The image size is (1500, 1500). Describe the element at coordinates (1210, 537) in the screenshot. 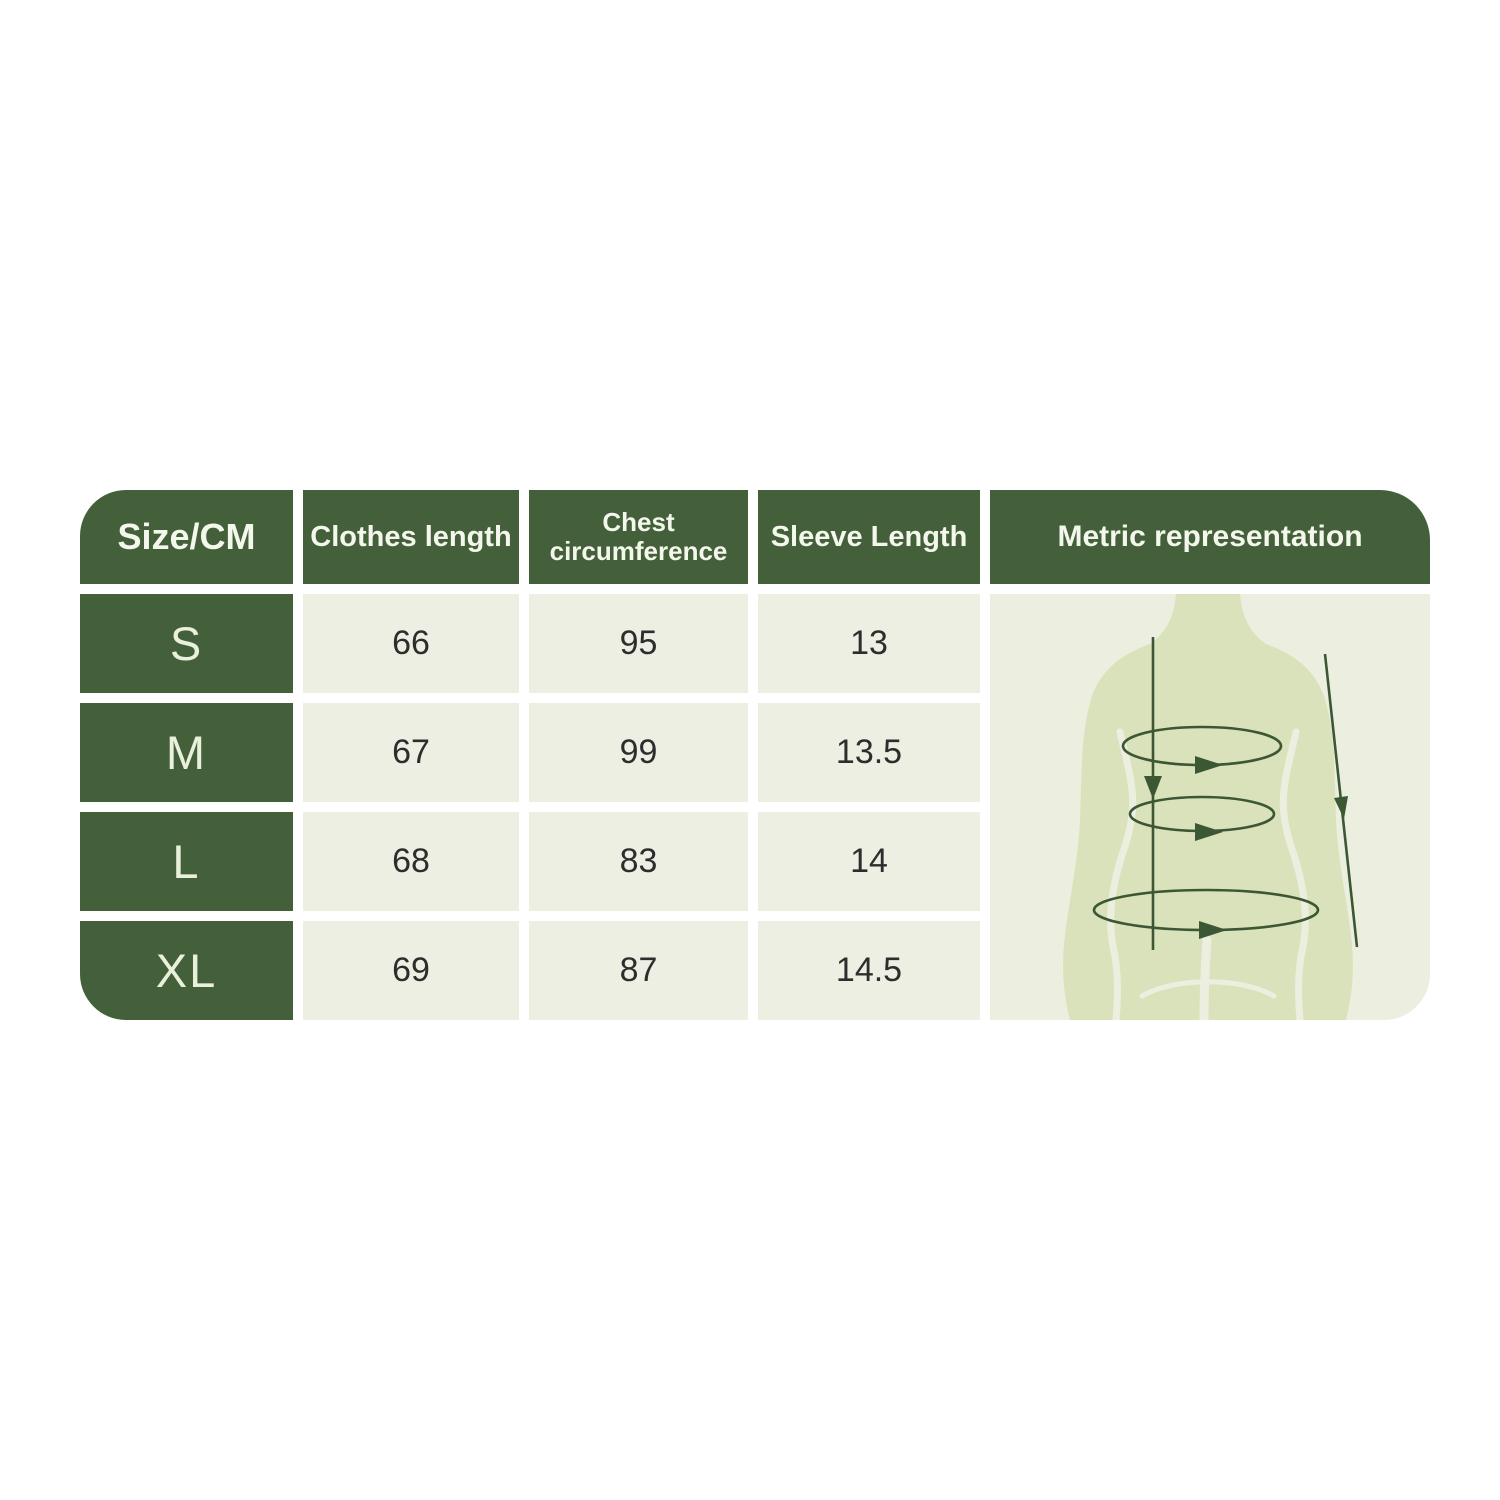

I see `header-metric-representation: Metric representation` at that location.